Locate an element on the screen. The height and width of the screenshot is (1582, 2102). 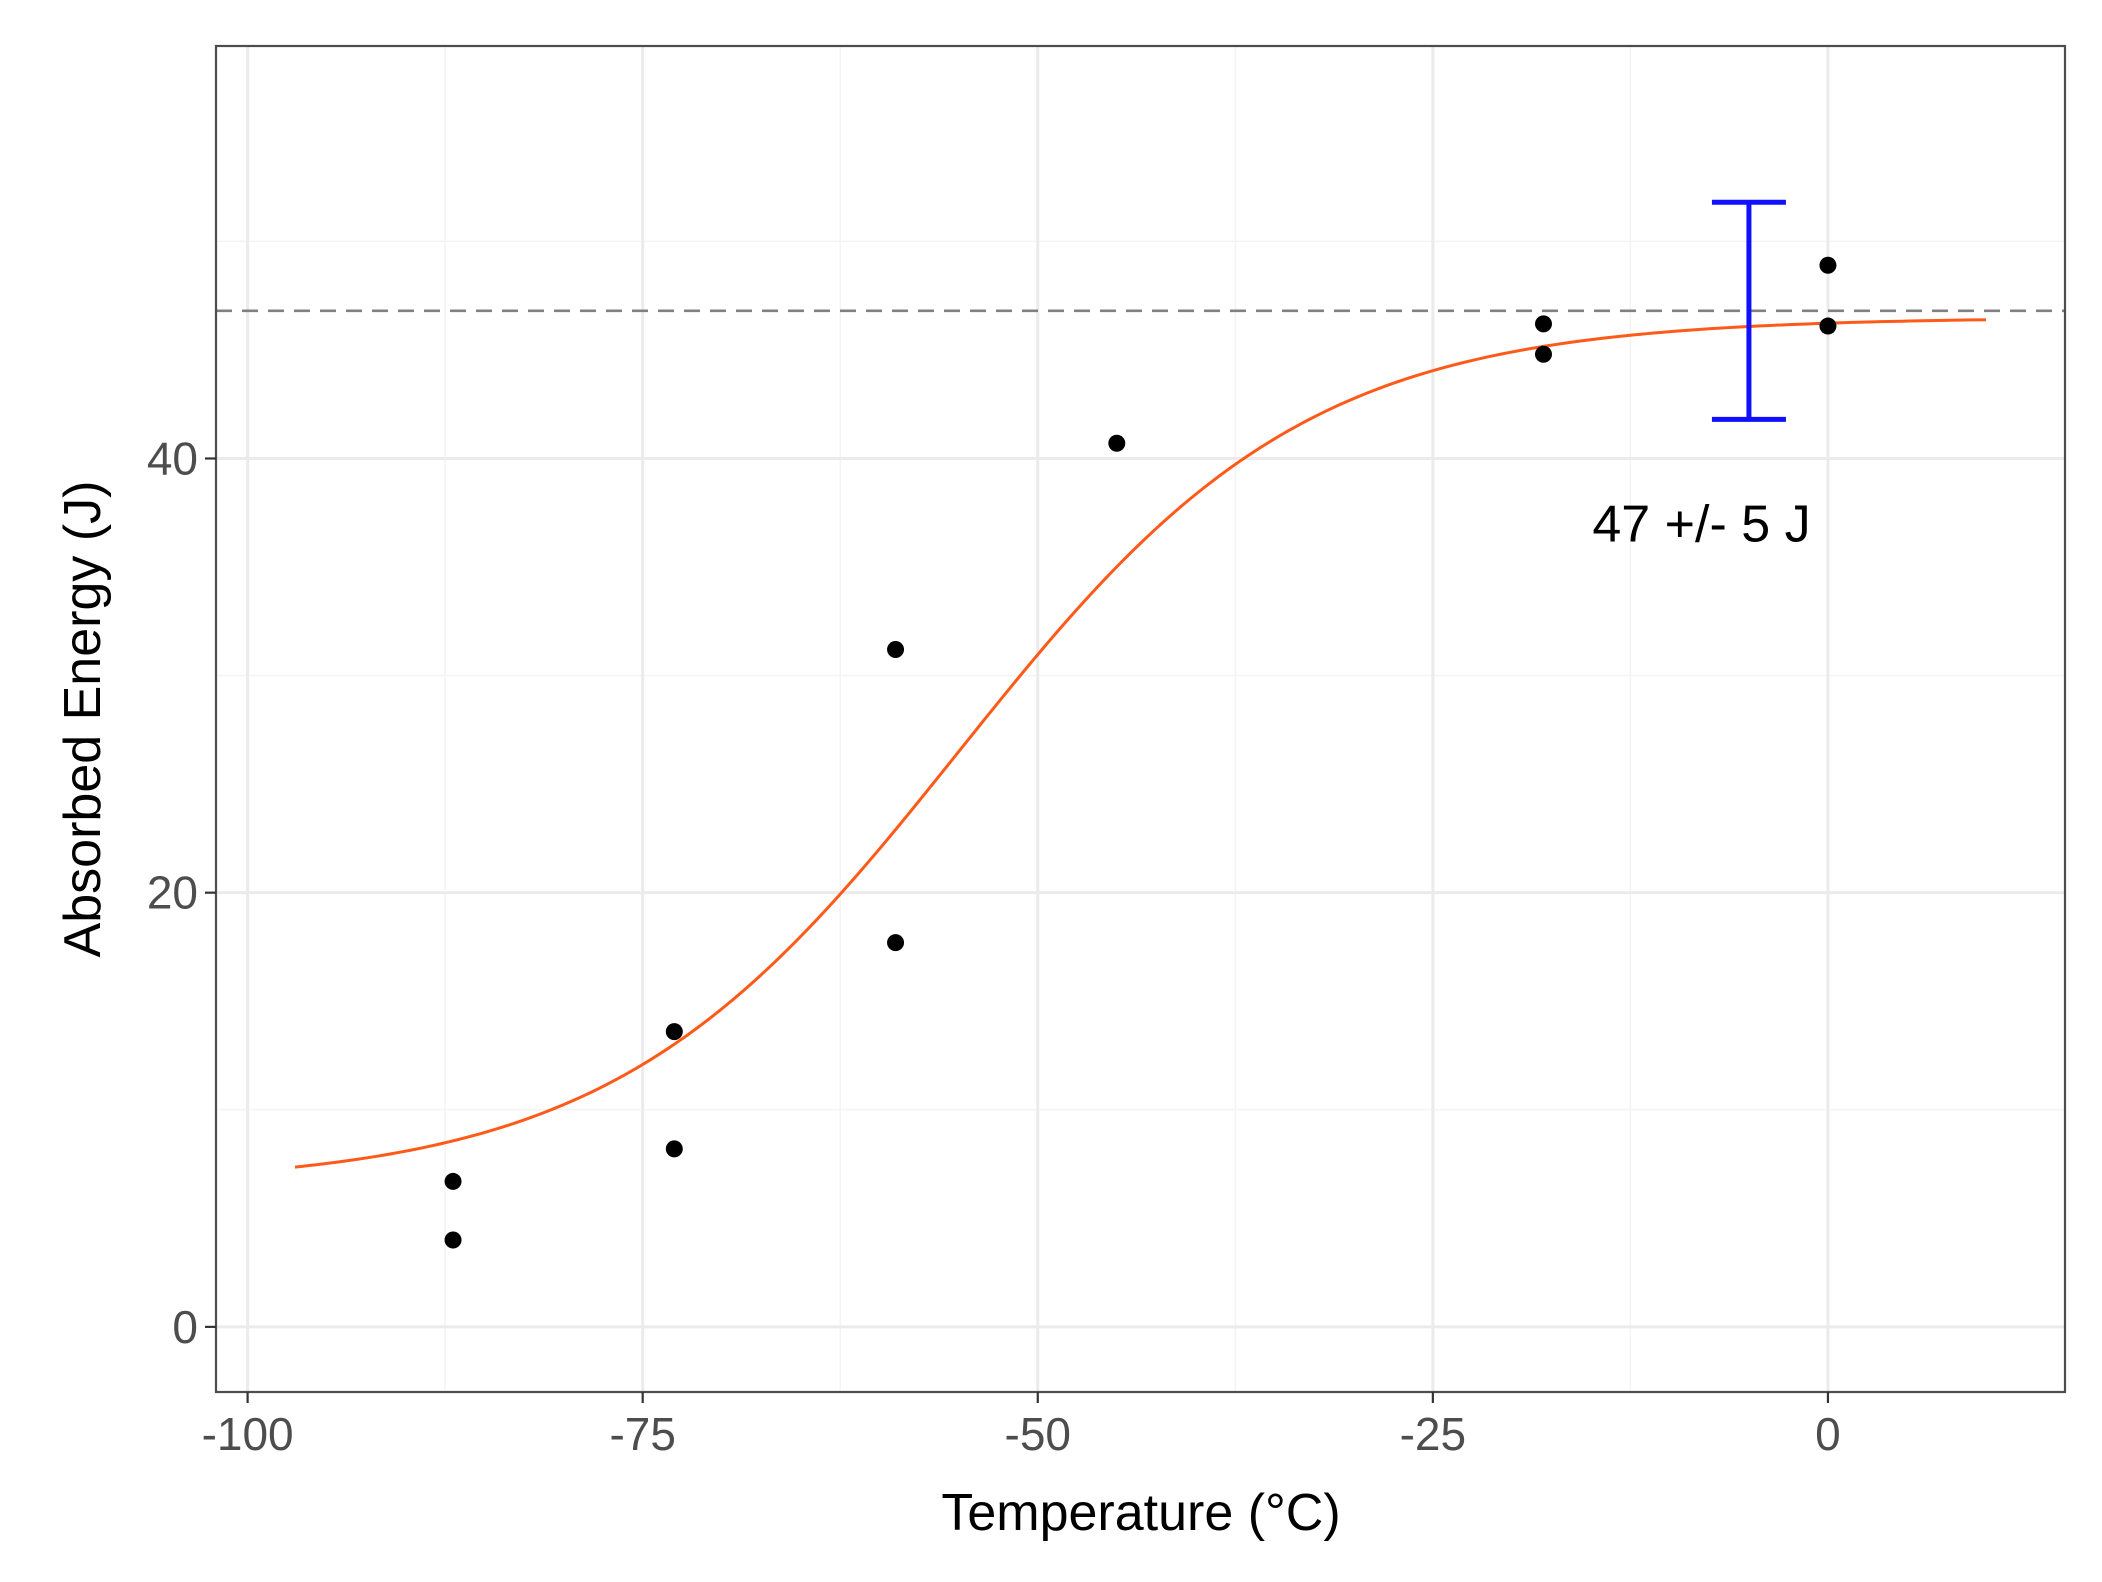
y-axis-ticks: 0 20 40 is located at coordinates (181, 892).